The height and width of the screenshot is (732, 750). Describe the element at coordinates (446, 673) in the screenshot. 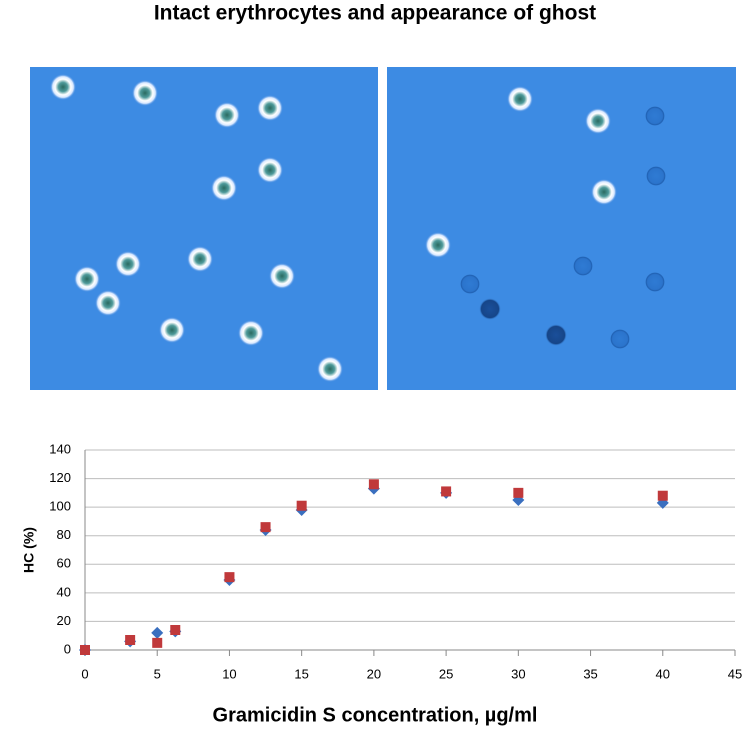

I see `x-tick-label: 25` at that location.